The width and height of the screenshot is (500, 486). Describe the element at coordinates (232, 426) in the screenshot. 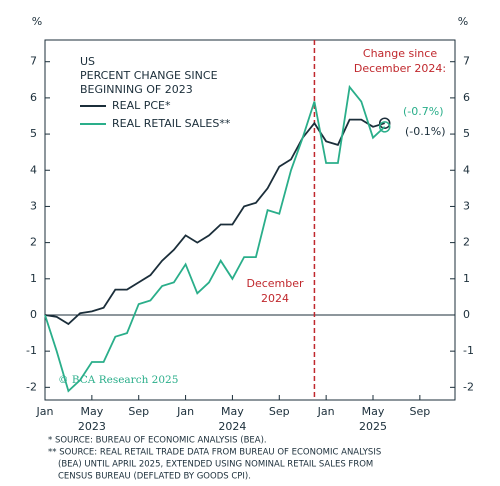

I see `x-year-label: 2024` at that location.